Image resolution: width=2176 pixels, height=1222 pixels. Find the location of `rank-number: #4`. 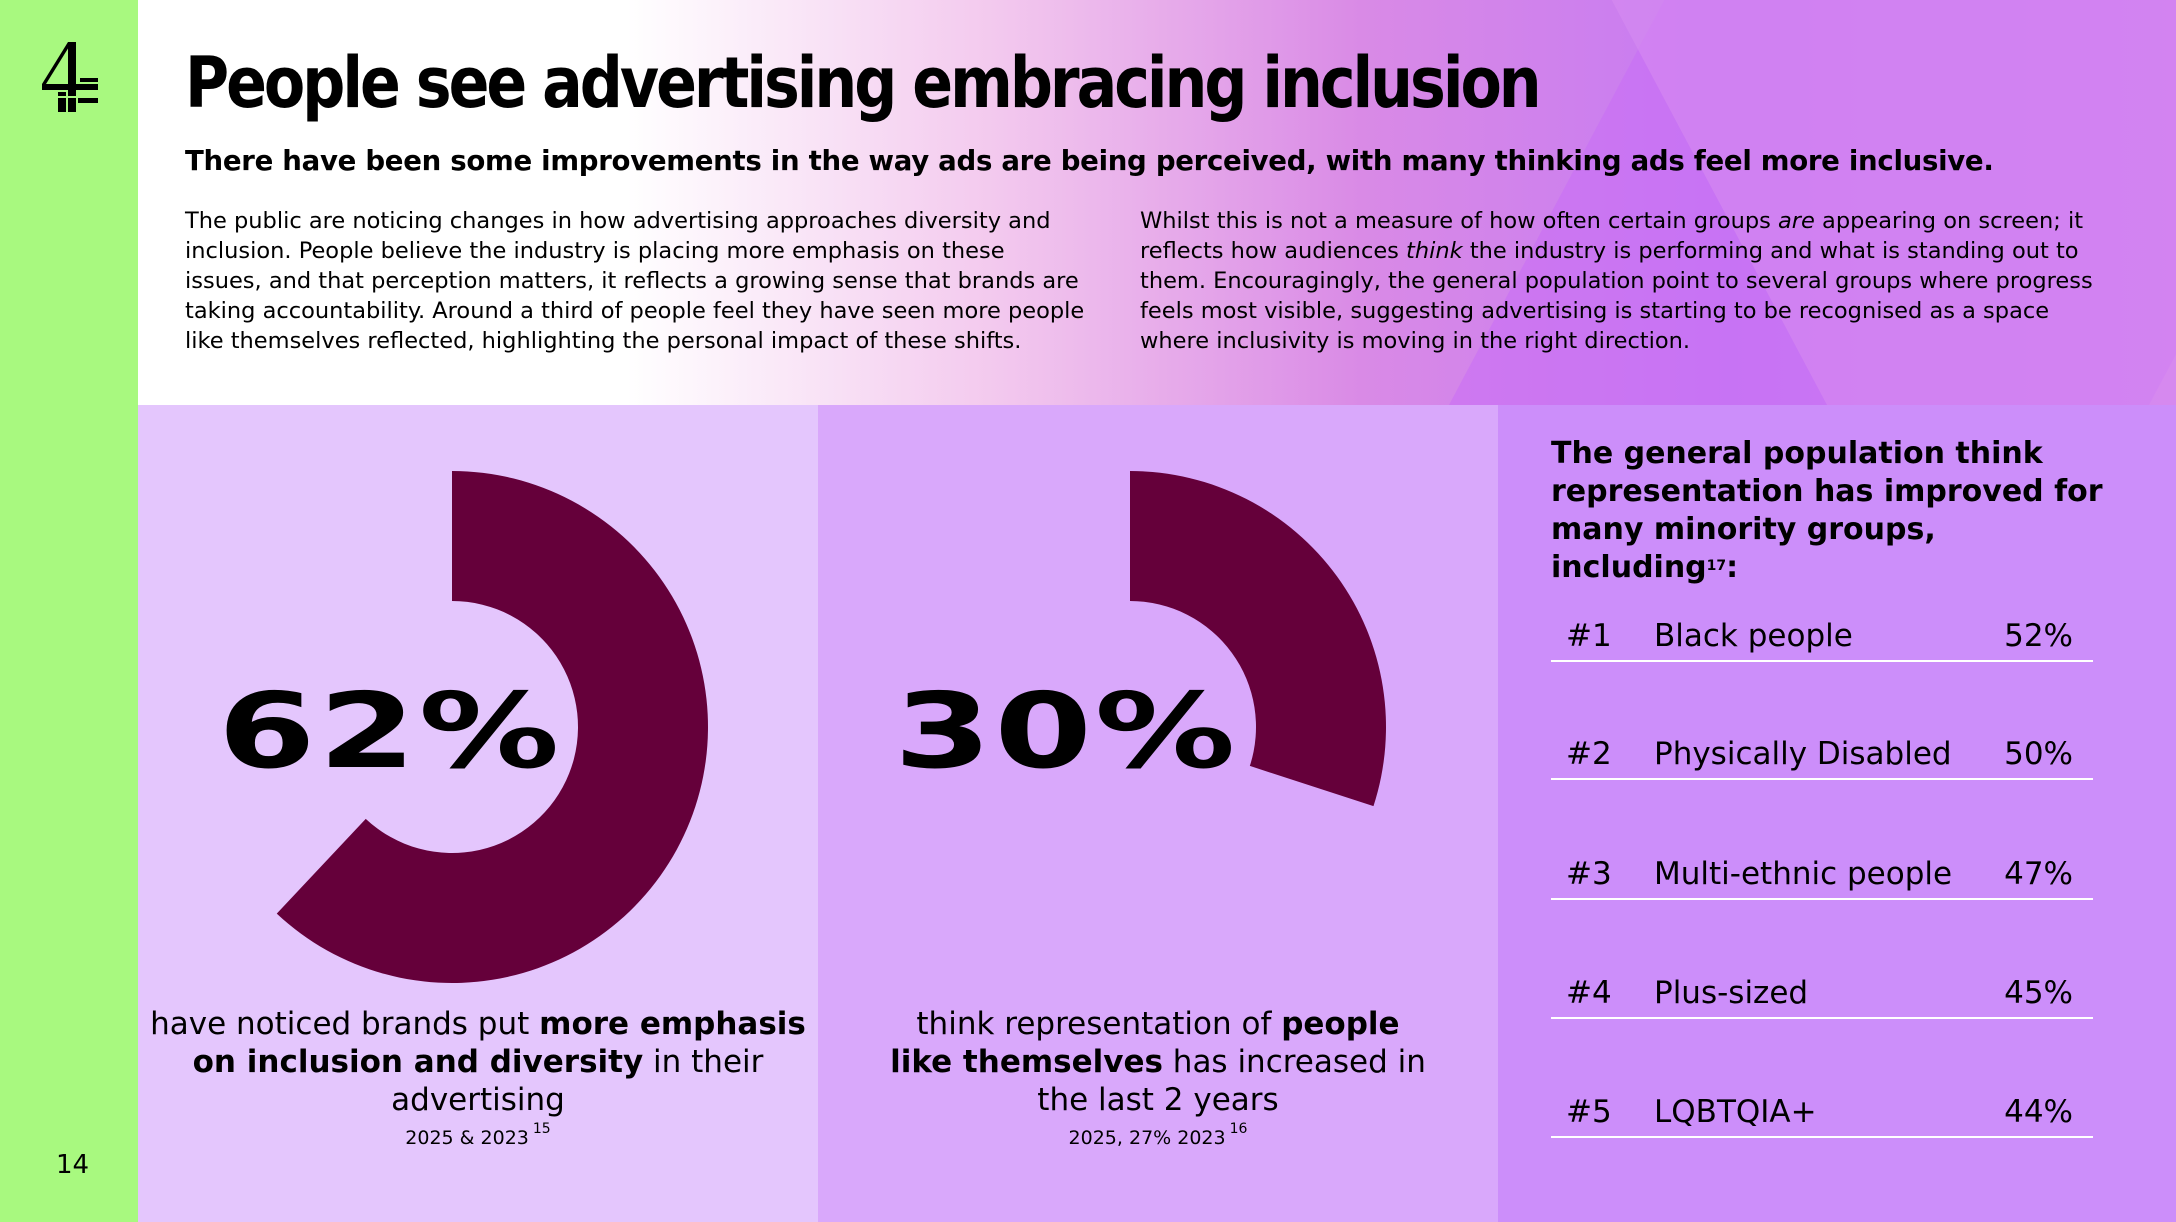

rank-number: #4 is located at coordinates (1589, 993).